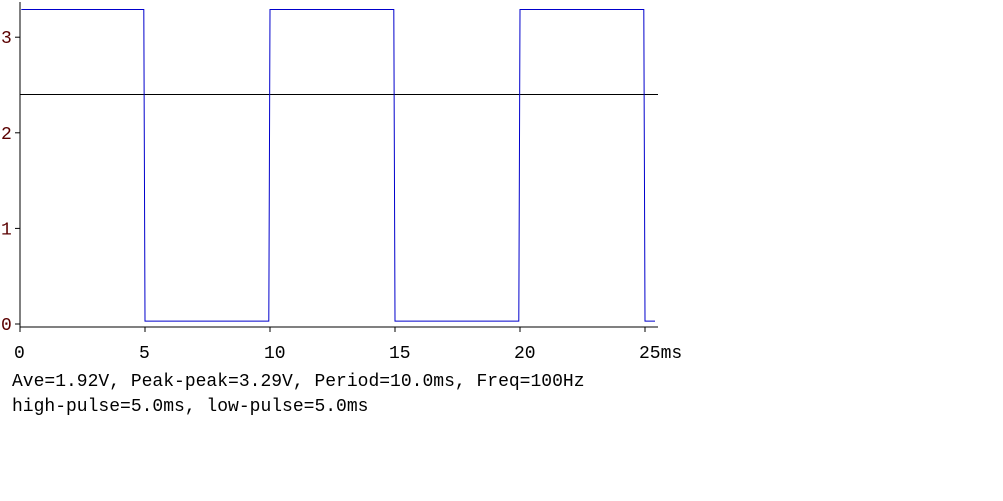  I want to click on x-tick-label: 0, so click(19, 354).